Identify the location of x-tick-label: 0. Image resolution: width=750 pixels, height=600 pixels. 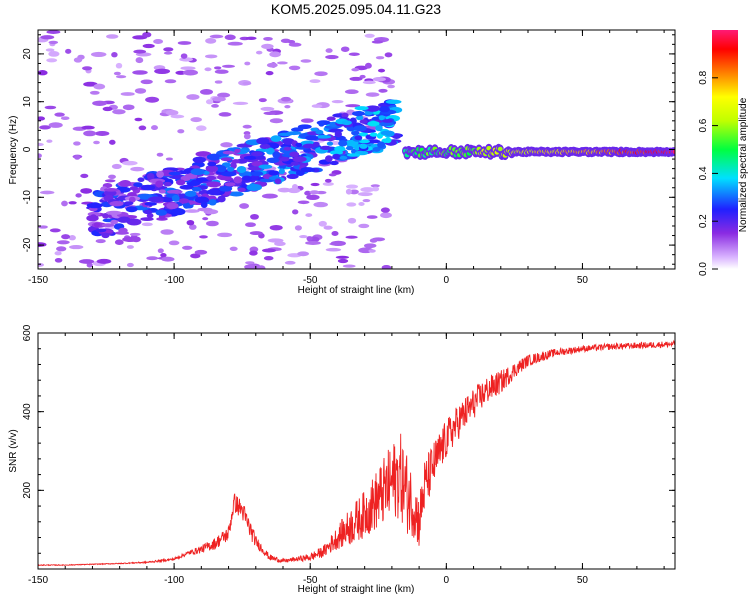
(447, 280).